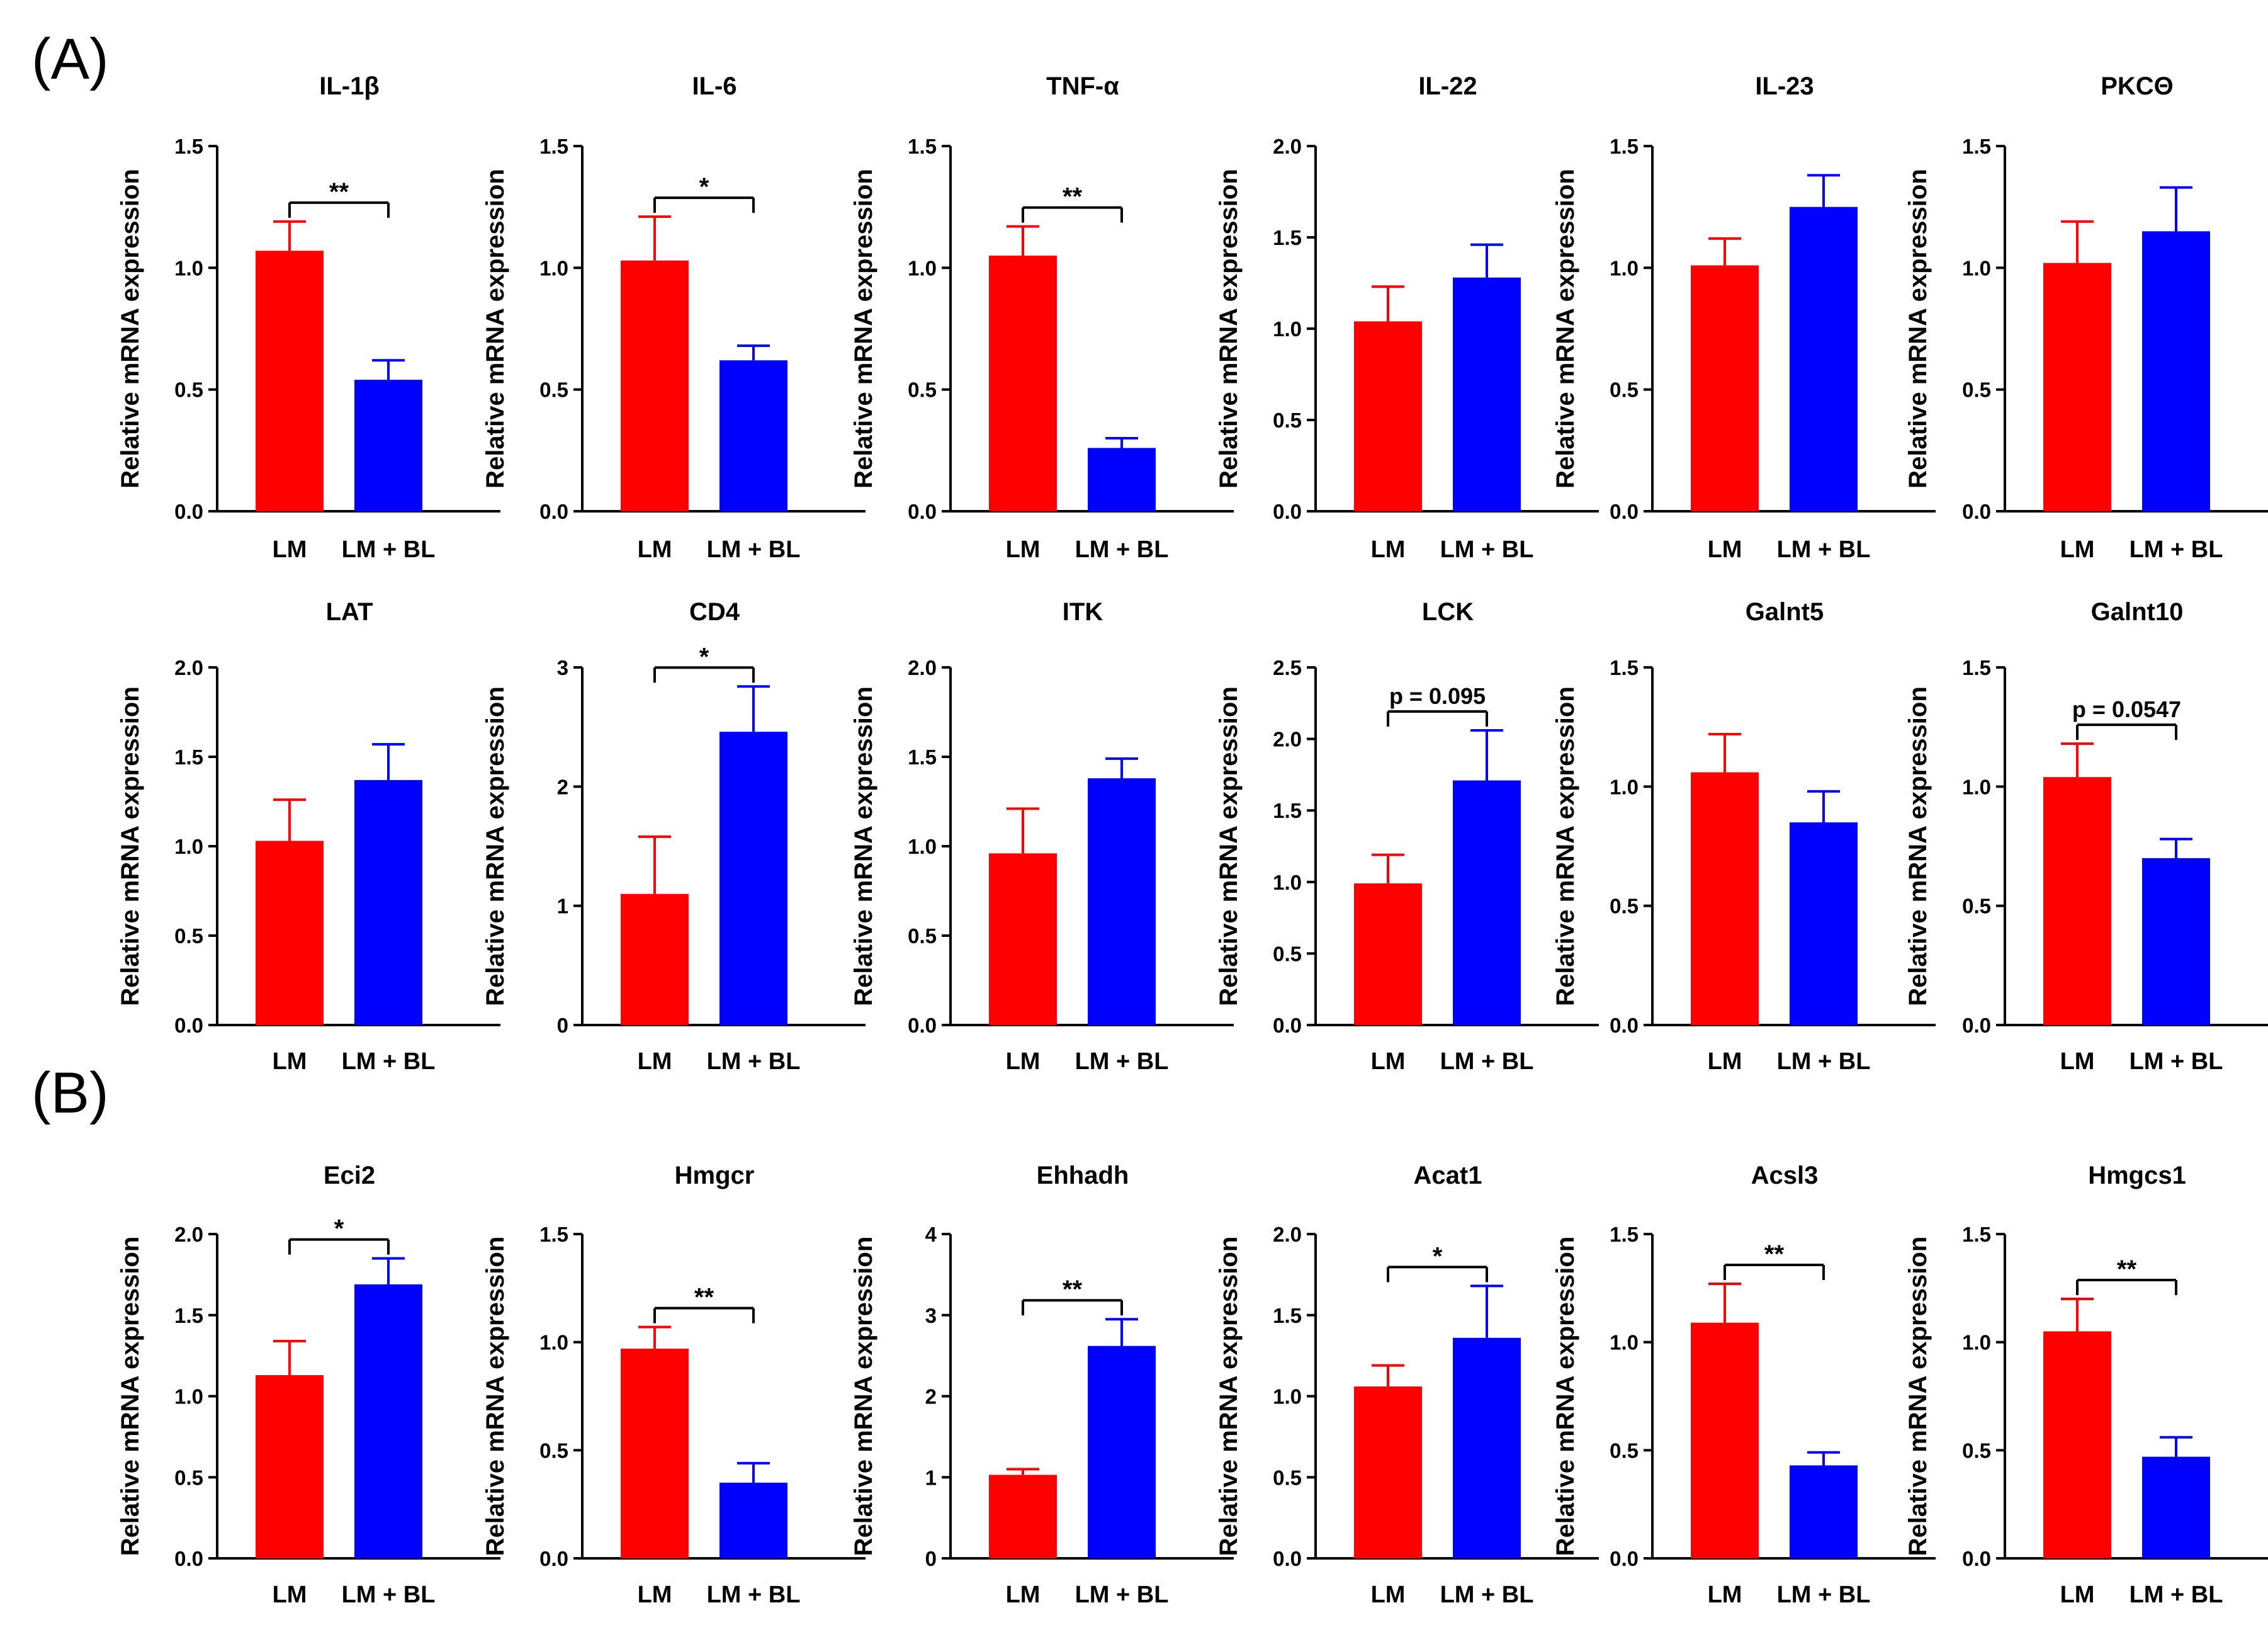 This screenshot has width=2268, height=1632. I want to click on chart-title: CD4, so click(714, 612).